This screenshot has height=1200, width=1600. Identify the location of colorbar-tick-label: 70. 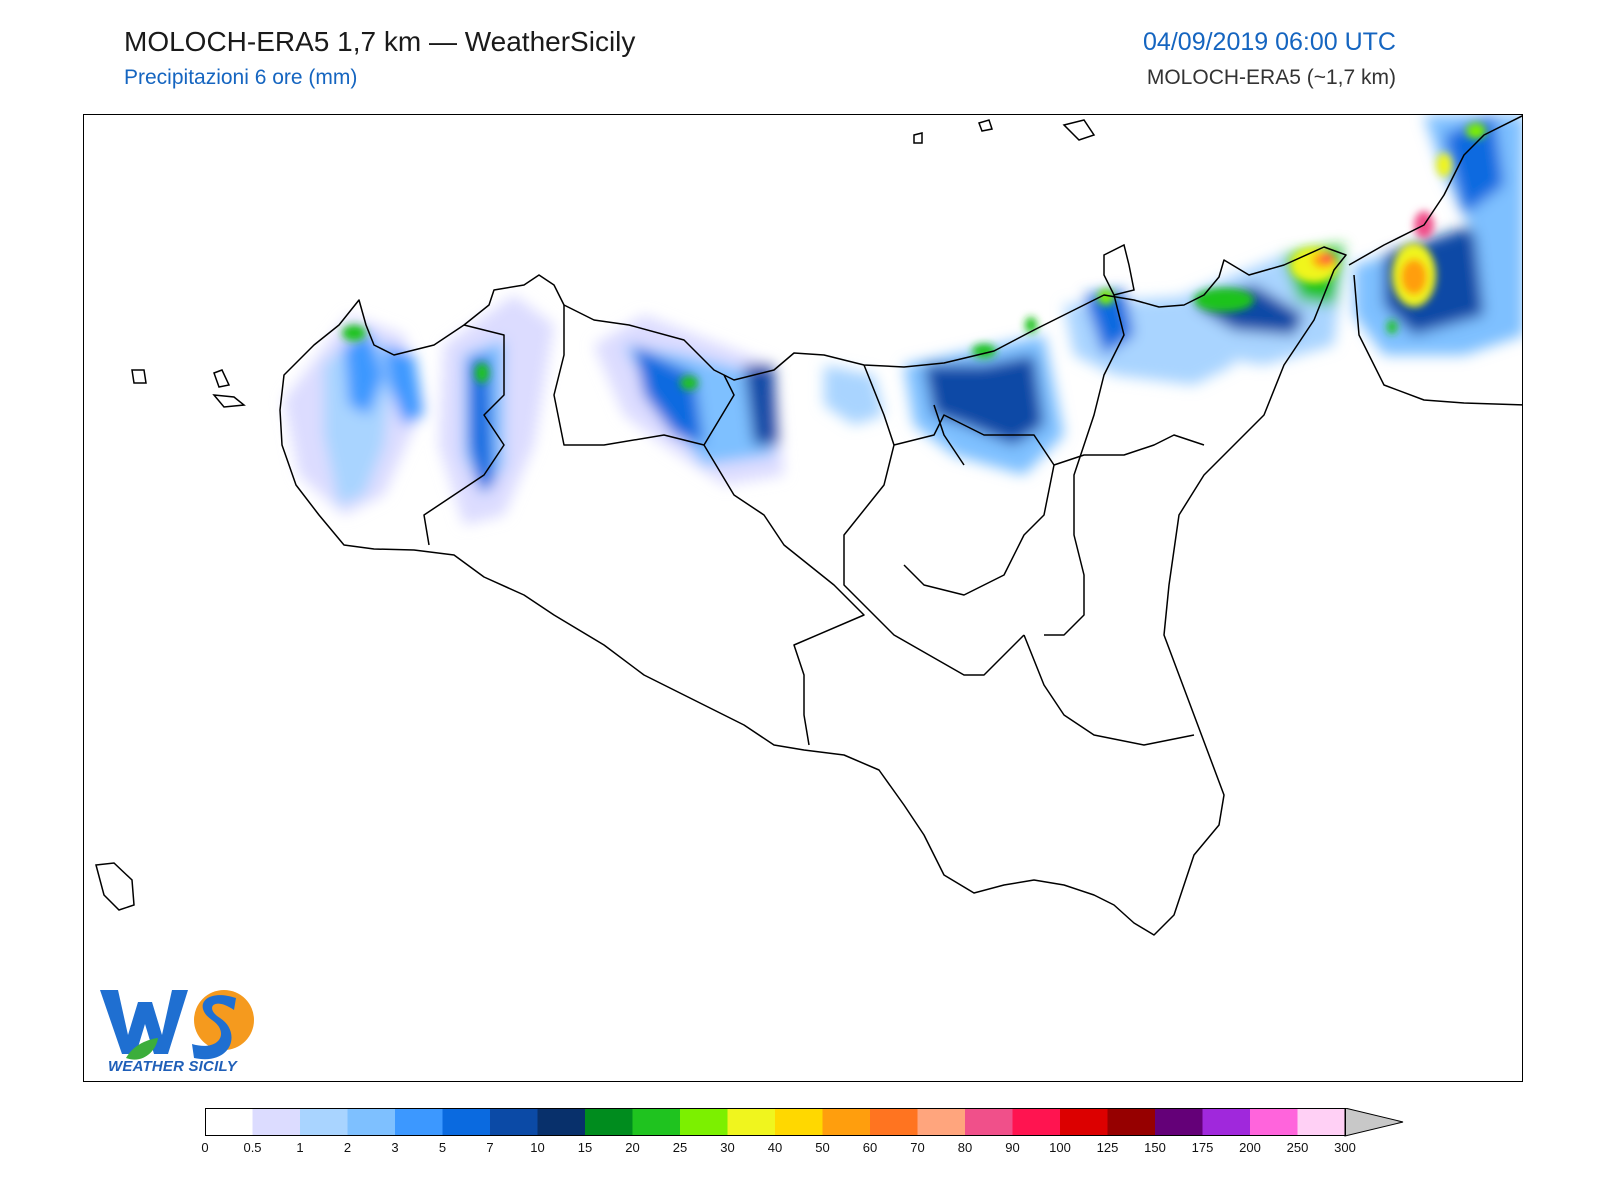
(917, 1147).